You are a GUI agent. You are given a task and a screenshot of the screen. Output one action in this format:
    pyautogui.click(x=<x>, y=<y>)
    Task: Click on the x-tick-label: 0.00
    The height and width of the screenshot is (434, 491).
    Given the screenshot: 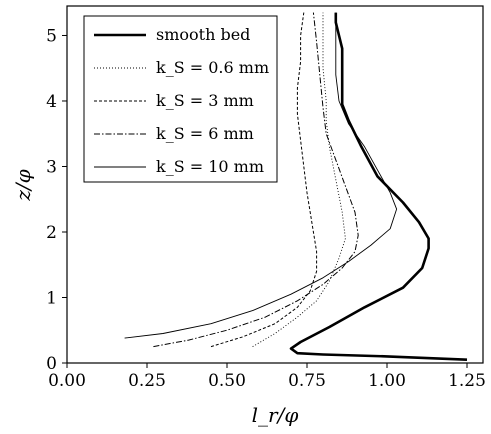 What is the action you would take?
    pyautogui.click(x=67, y=381)
    